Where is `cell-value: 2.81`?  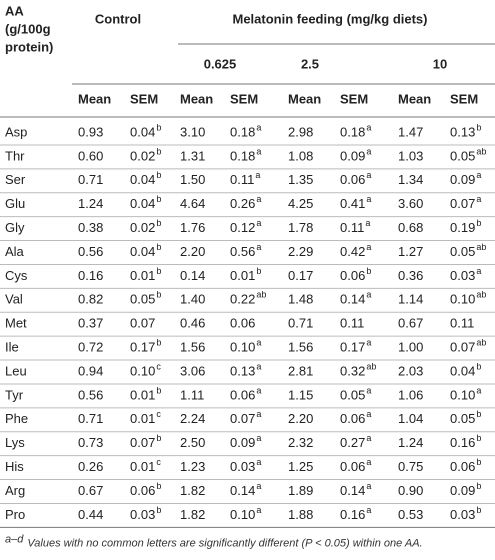
cell-value: 2.81 is located at coordinates (300, 370).